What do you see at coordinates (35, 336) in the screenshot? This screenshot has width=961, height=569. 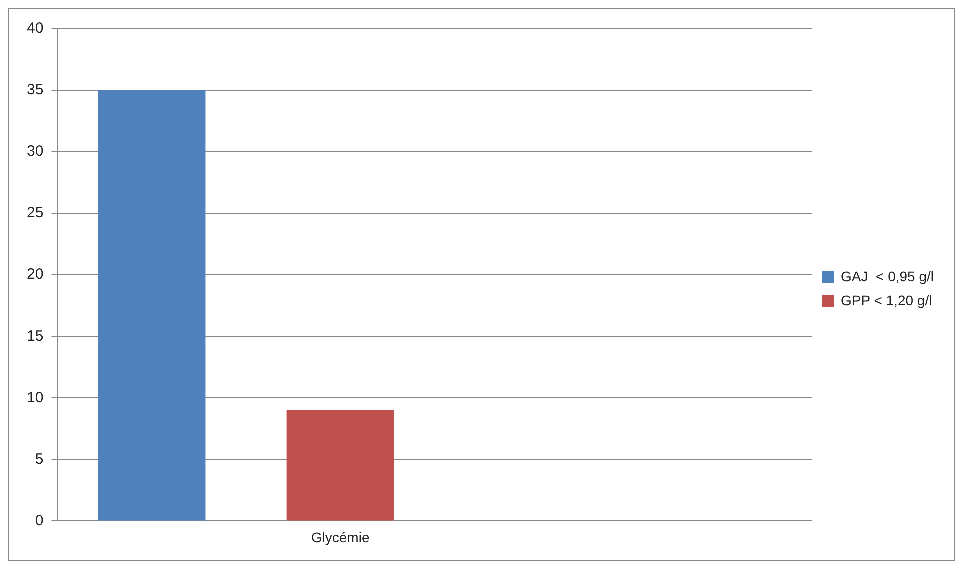 I see `y-tick-label: 15` at bounding box center [35, 336].